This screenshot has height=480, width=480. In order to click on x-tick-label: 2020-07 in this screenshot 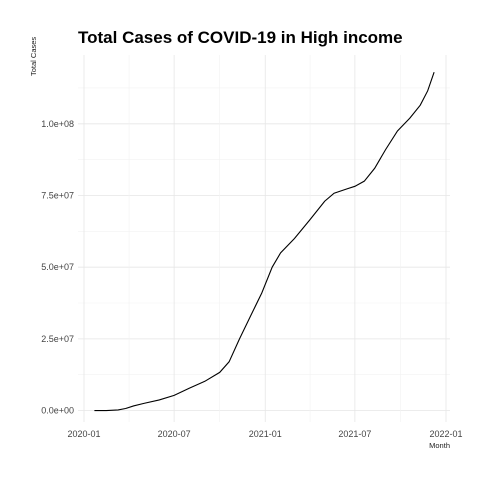, I will do `click(174, 434)`.